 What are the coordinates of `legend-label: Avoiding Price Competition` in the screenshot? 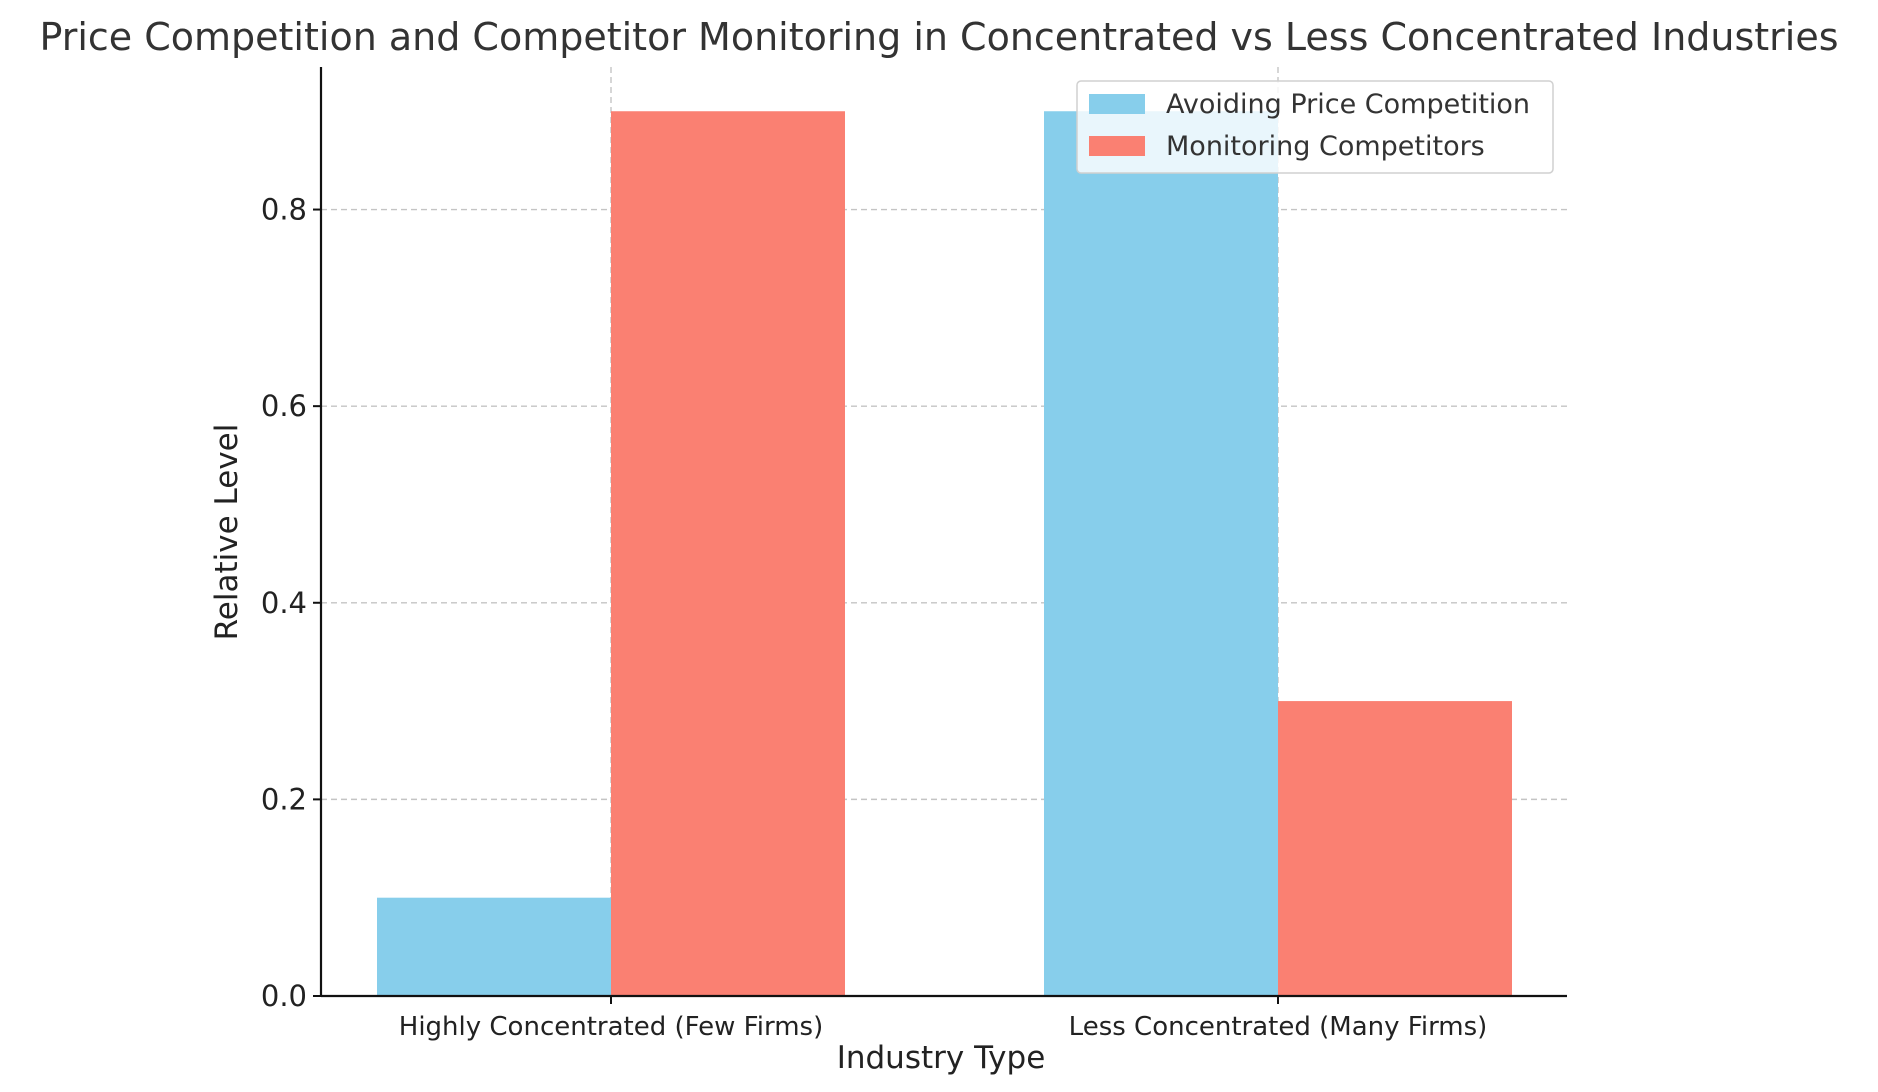 It's located at (1348, 104).